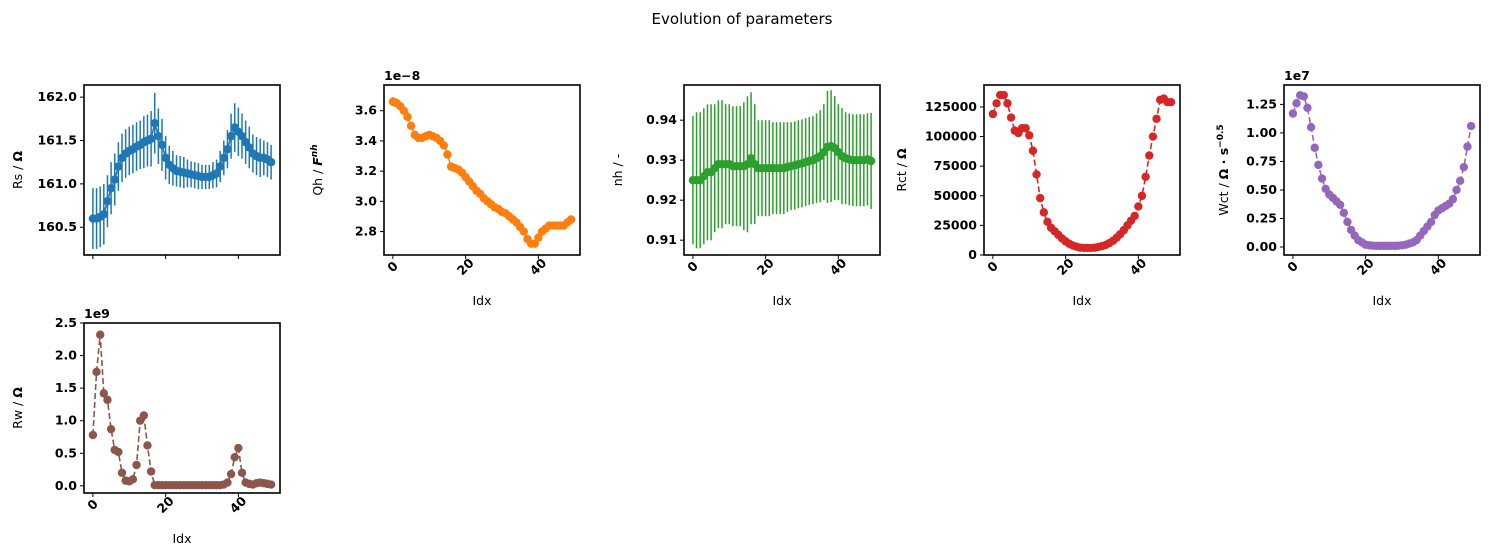 The height and width of the screenshot is (560, 1489). What do you see at coordinates (901, 170) in the screenshot?
I see `y-axis-label: Rct / Ω` at bounding box center [901, 170].